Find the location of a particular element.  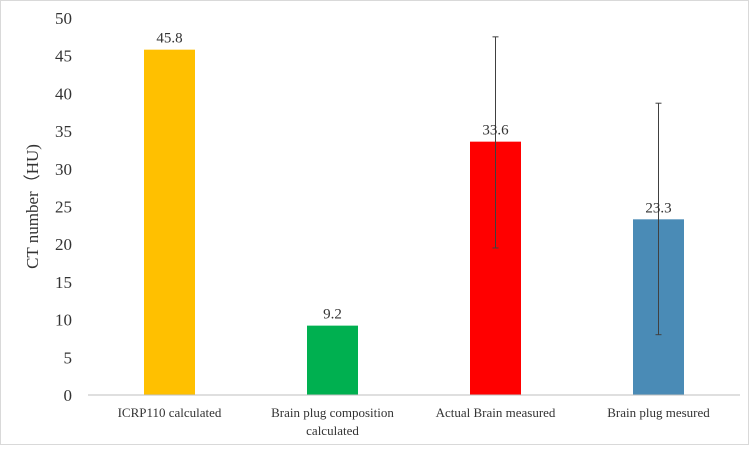

category-label: Brain plug composition is located at coordinates (332, 412).